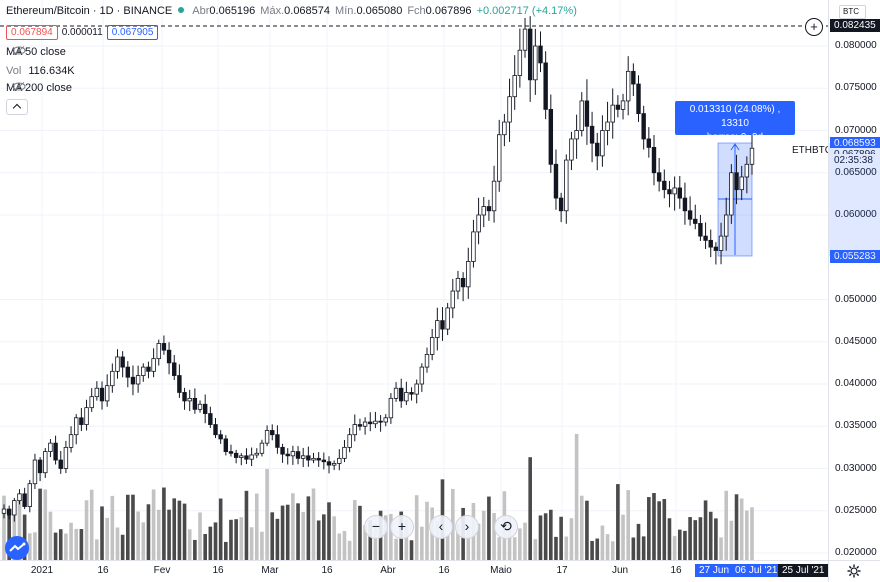 The image size is (880, 582). Describe the element at coordinates (467, 527) in the screenshot. I see `scroll-right-button: ›` at that location.